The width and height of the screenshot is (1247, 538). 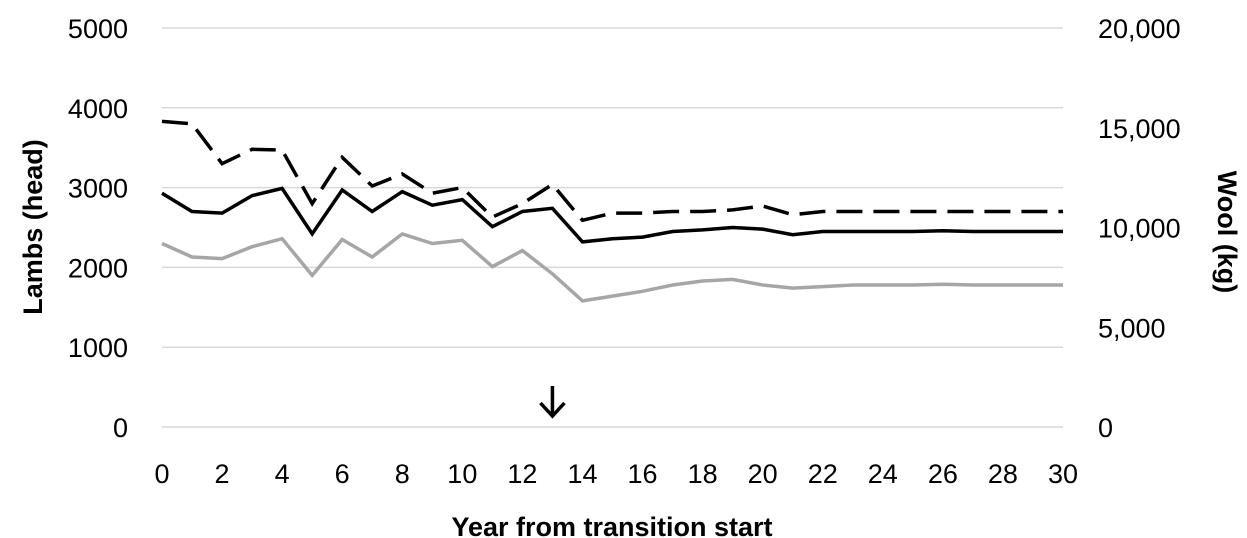 I want to click on annotations: ↓, so click(x=552, y=402).